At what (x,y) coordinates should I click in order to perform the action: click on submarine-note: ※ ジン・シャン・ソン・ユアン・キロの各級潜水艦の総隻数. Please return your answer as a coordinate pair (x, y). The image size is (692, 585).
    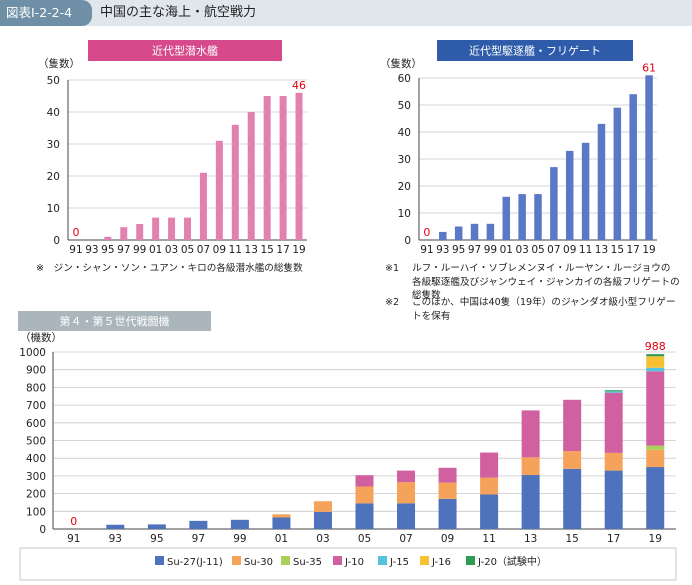
    Looking at the image, I should click on (169, 268).